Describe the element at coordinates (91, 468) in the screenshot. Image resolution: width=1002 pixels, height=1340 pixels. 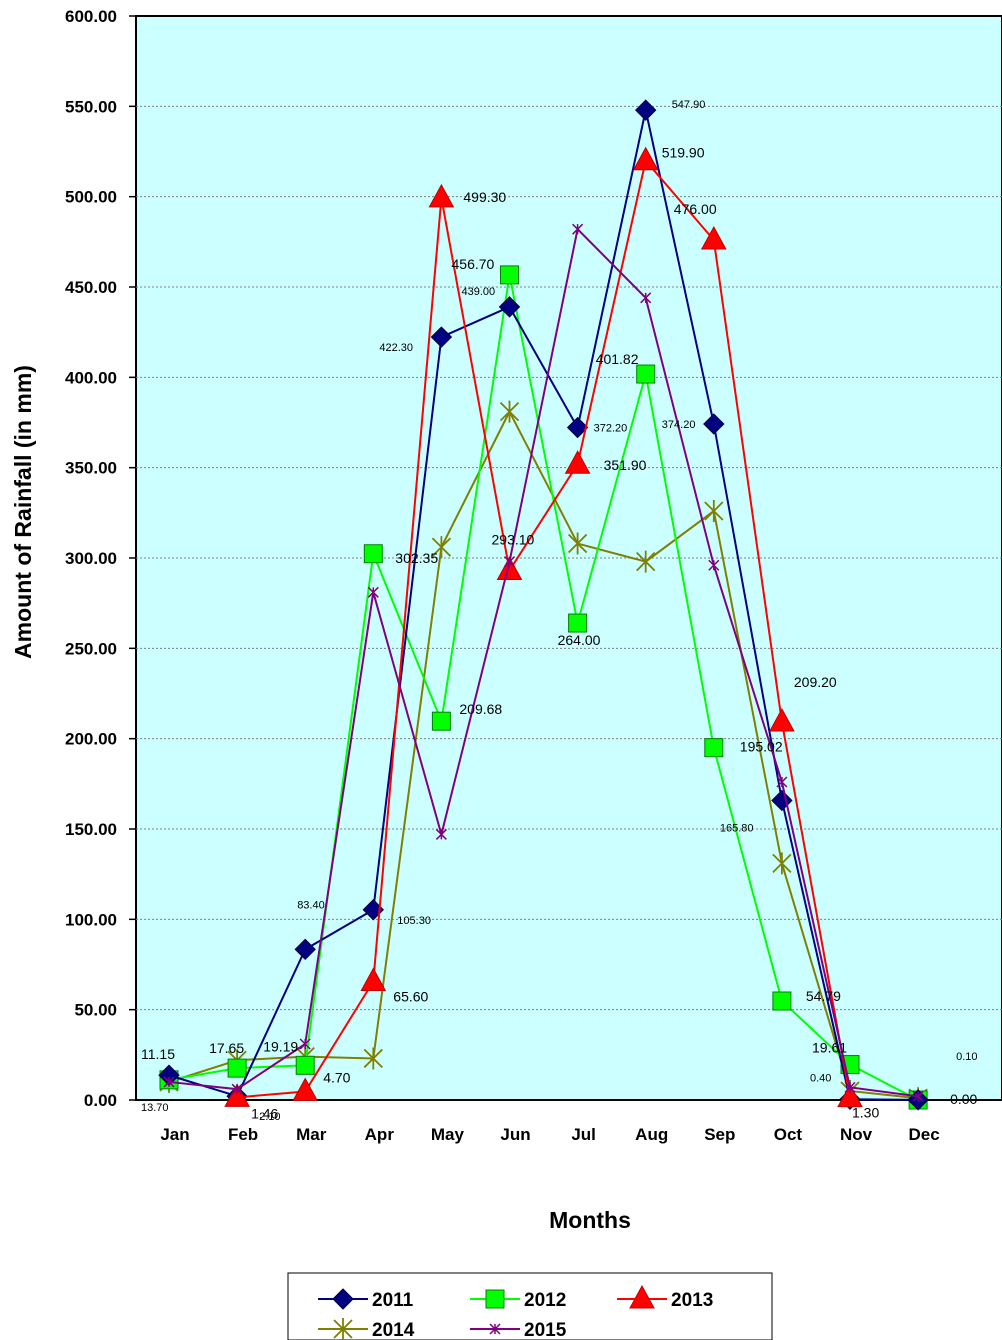
I see `y-tick-label: 350.00` at that location.